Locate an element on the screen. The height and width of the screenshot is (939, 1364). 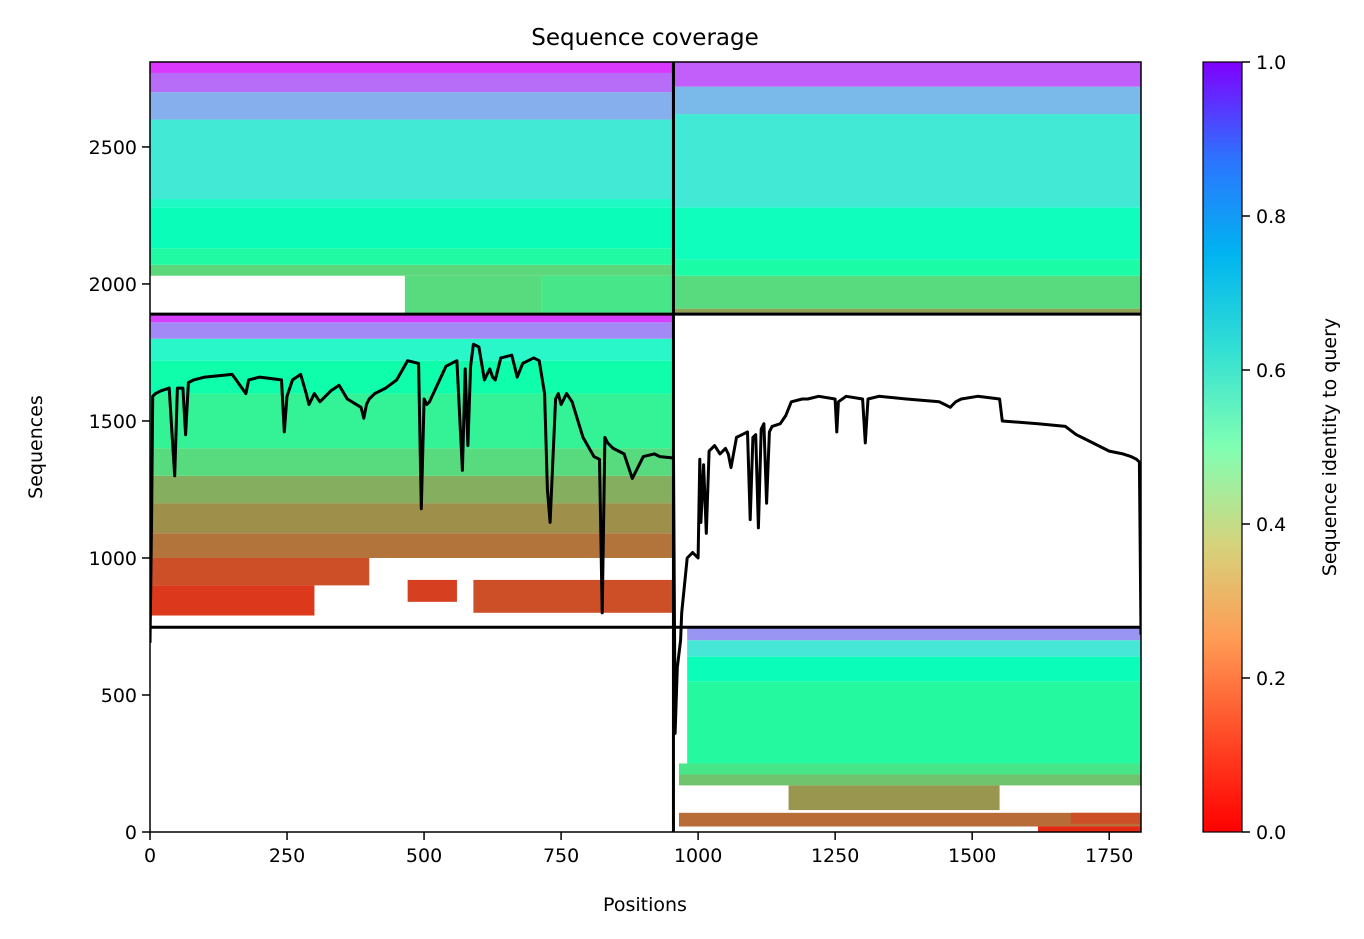
x-axis-ticks: 0 250 500 750 1000 1250 1500 1750 is located at coordinates (638, 849).